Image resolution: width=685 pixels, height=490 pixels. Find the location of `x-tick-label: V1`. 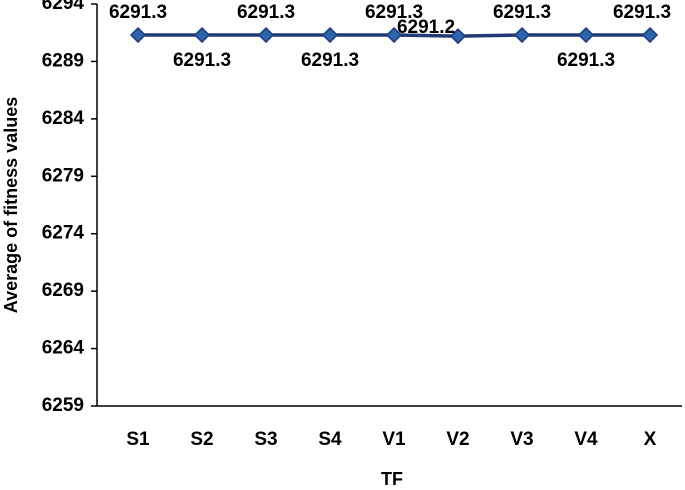

x-tick-label: V1 is located at coordinates (394, 439).